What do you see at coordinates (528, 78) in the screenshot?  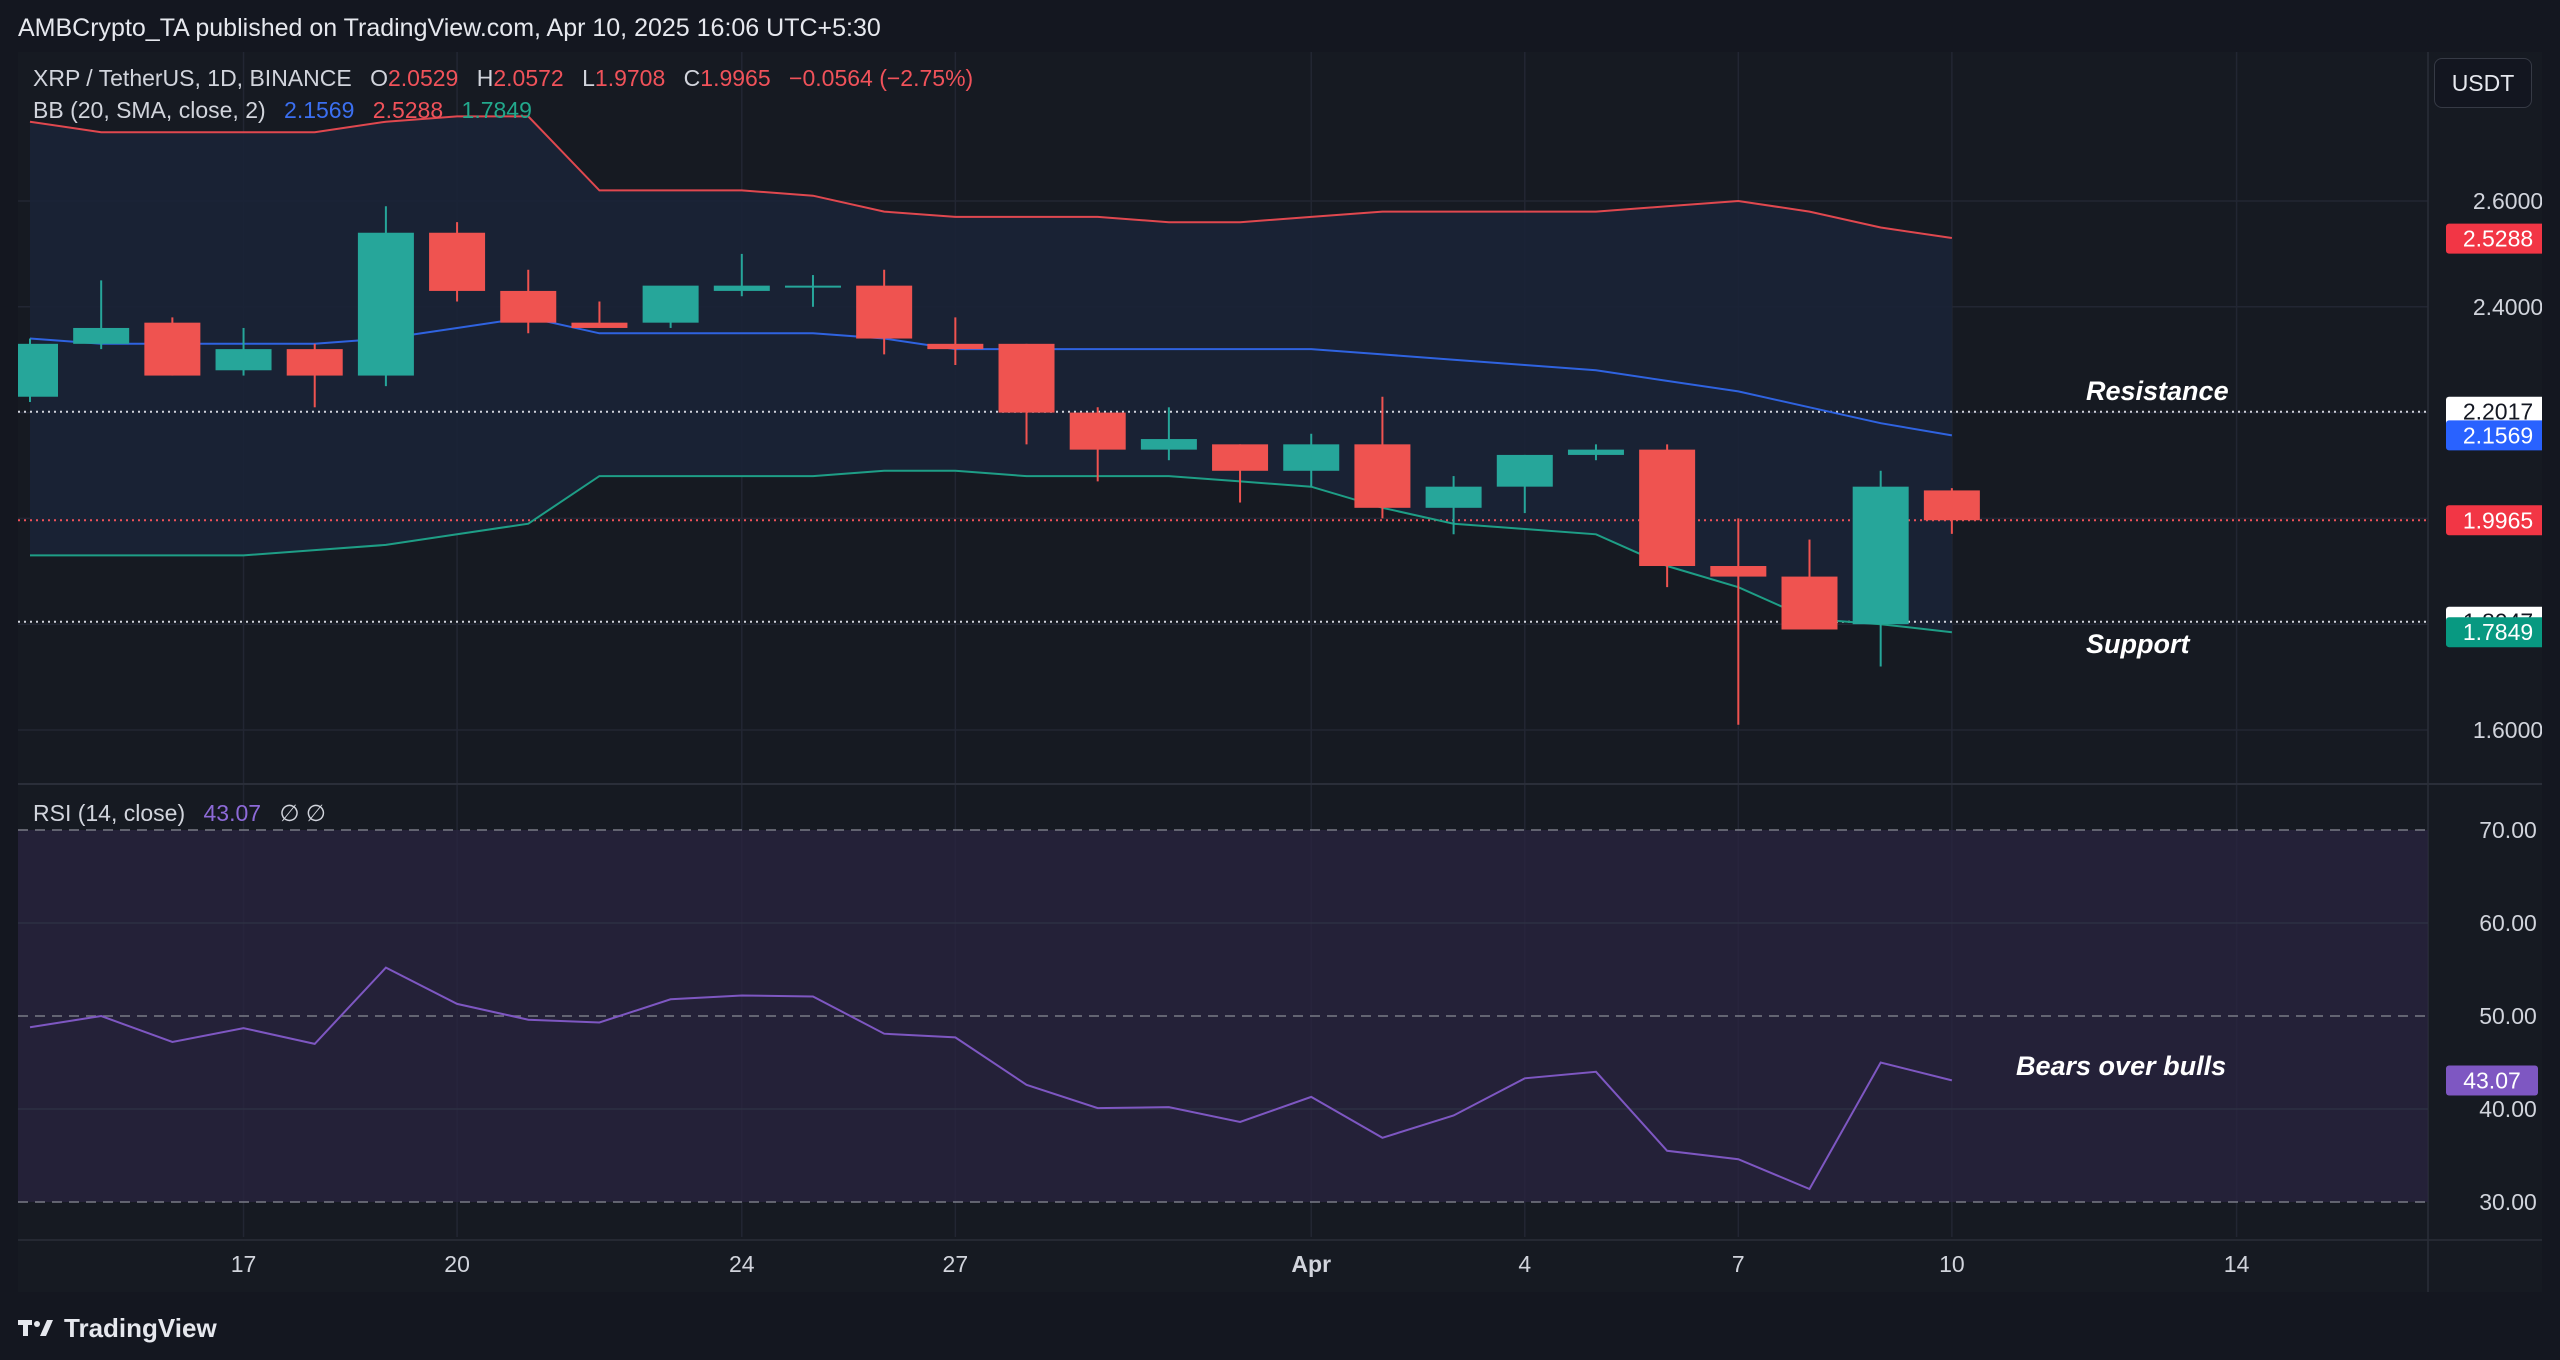 I see `legend-high: 2.0572` at bounding box center [528, 78].